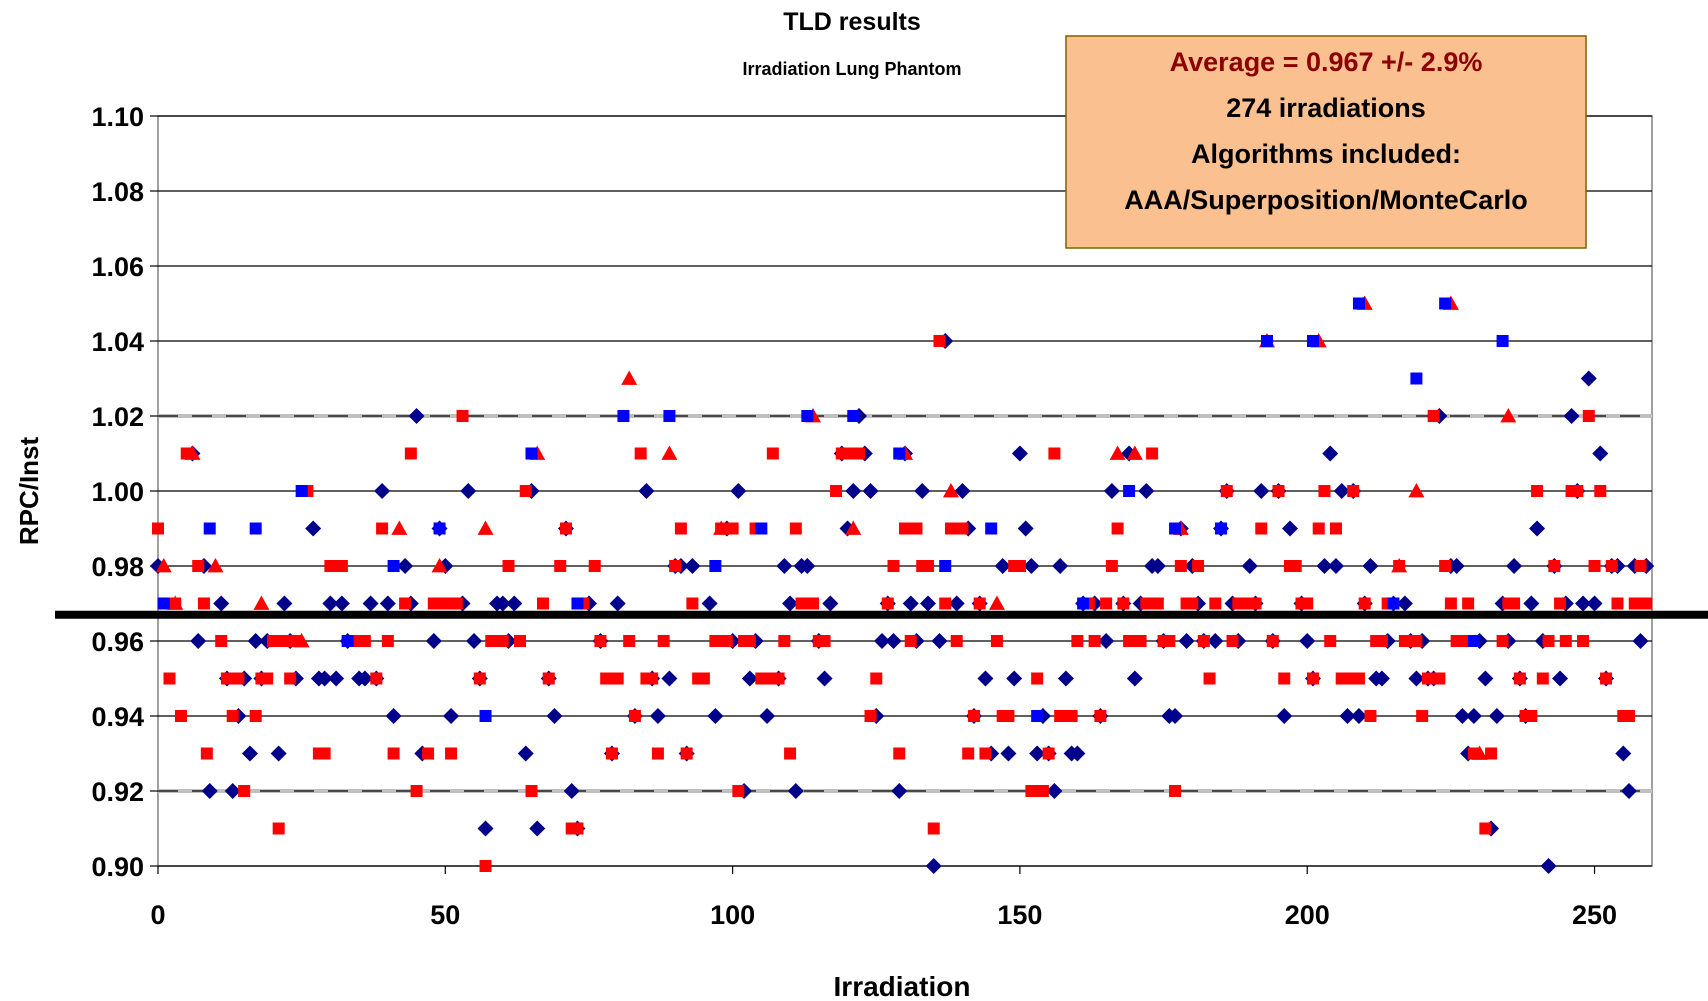 The width and height of the screenshot is (1708, 1001). What do you see at coordinates (1326, 108) in the screenshot?
I see `annotation-count: 274 irradiations` at bounding box center [1326, 108].